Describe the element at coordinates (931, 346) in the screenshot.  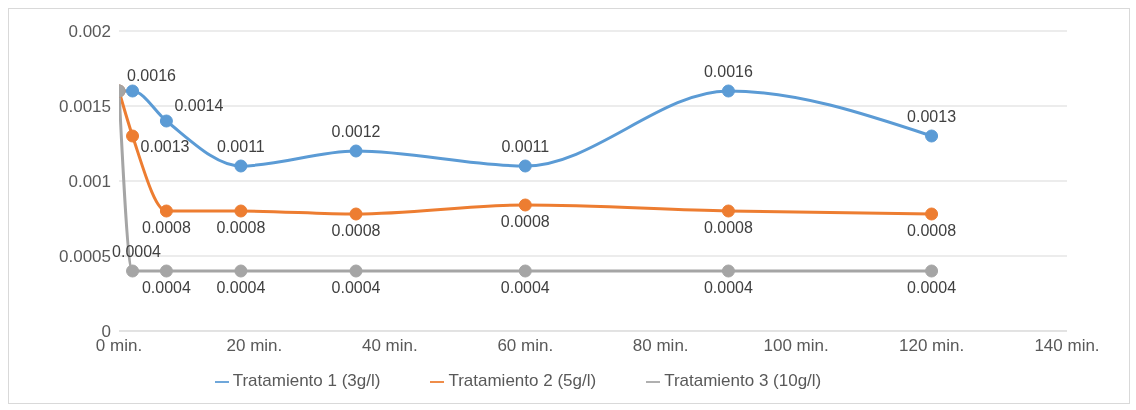
I see `x-tick-label: 120 min.` at that location.